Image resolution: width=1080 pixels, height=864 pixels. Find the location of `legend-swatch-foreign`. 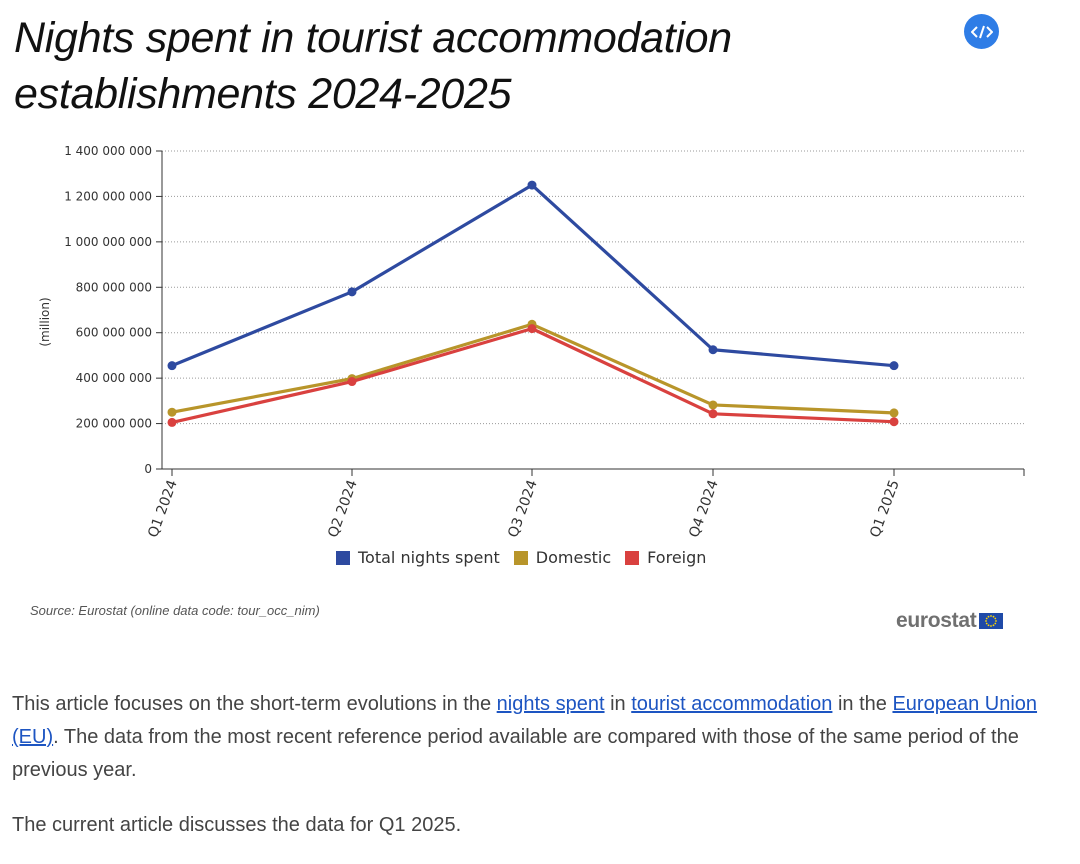

legend-swatch-foreign is located at coordinates (632, 557).